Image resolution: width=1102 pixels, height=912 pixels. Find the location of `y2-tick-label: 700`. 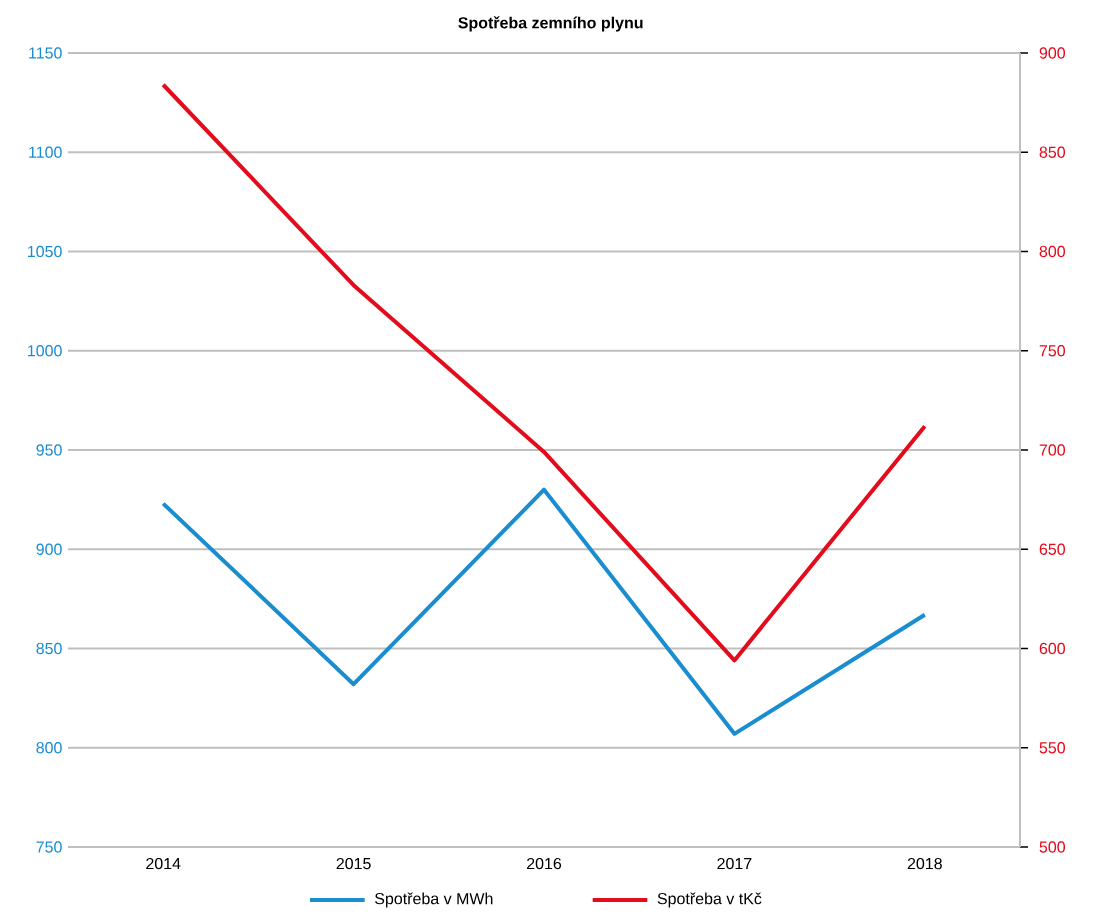

y2-tick-label: 700 is located at coordinates (1052, 450).